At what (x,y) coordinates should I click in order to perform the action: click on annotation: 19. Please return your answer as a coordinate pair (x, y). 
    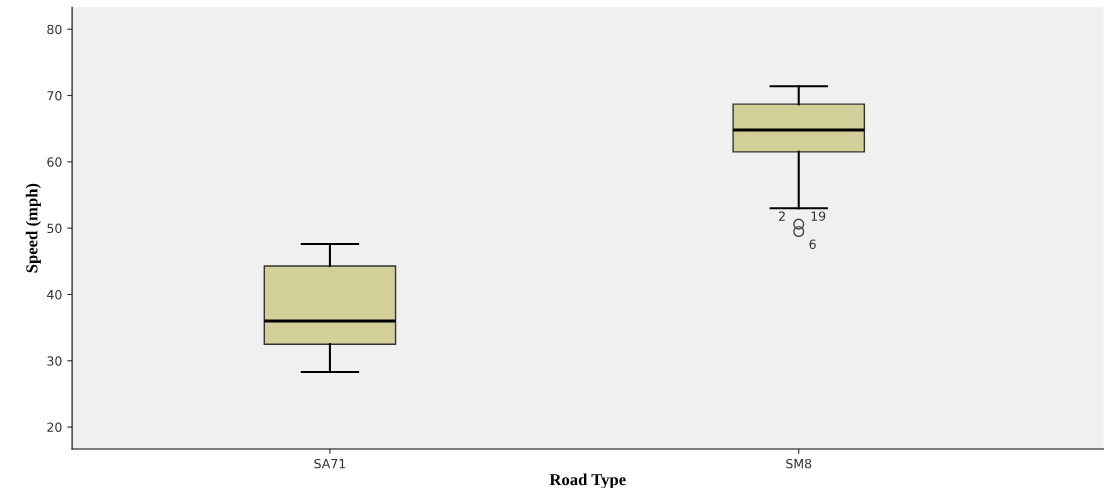
    Looking at the image, I should click on (818, 216).